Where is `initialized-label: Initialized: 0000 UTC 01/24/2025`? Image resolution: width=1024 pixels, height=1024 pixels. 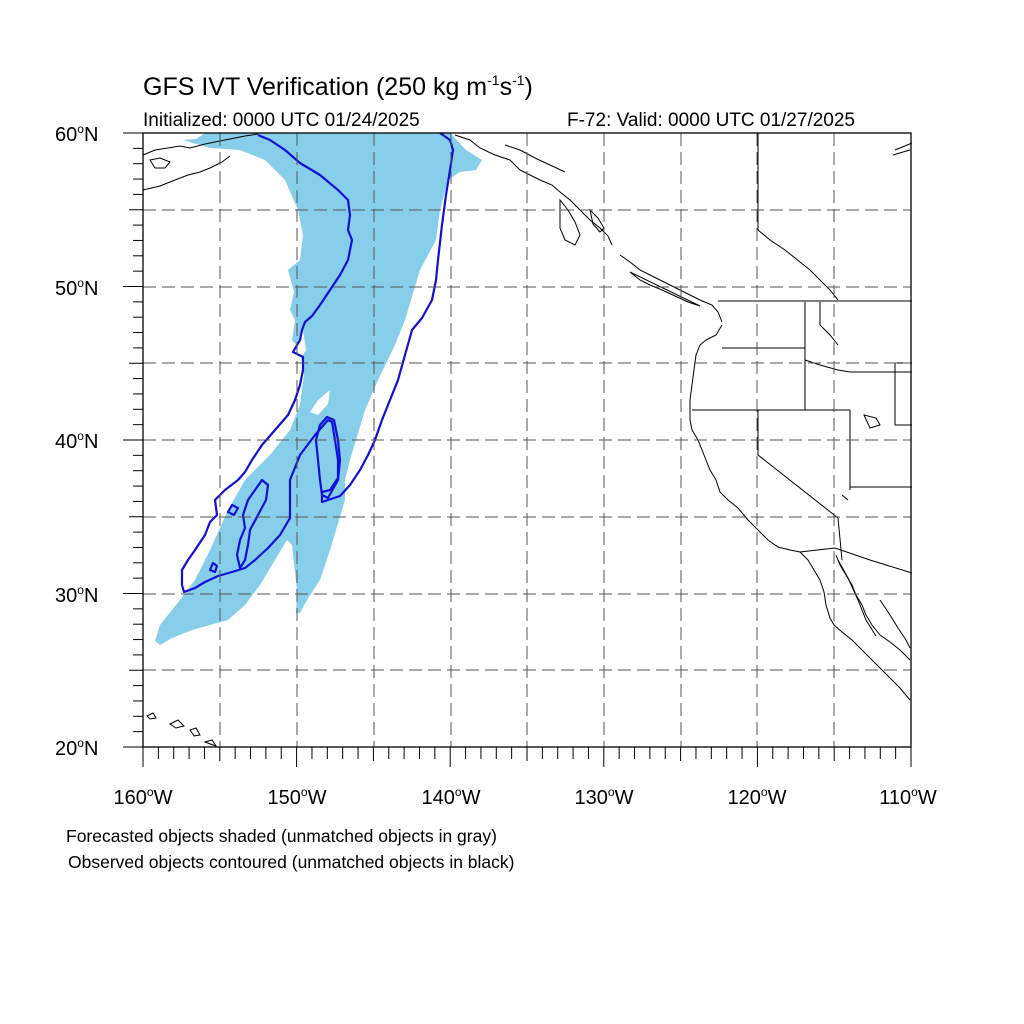 initialized-label: Initialized: 0000 UTC 01/24/2025 is located at coordinates (281, 120).